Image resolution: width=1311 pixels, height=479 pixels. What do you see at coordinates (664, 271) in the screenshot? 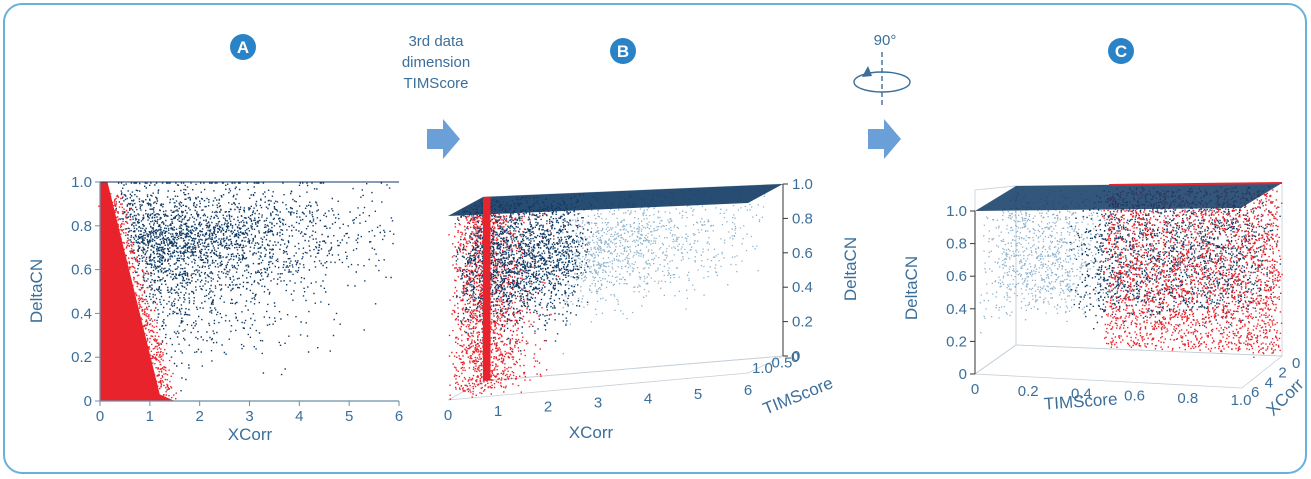
I see `chart-b-light-points` at bounding box center [664, 271].